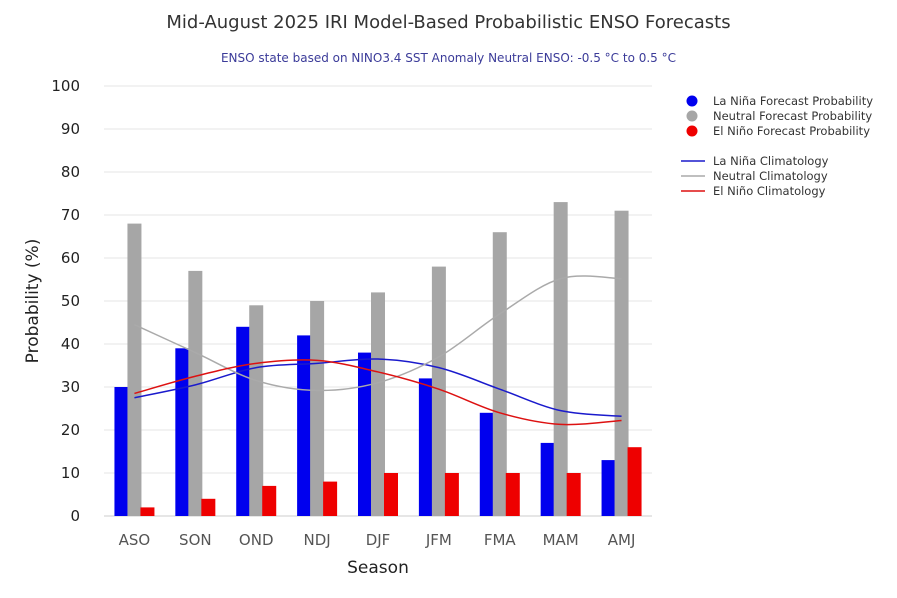 Image resolution: width=897 pixels, height=598 pixels. I want to click on y-tick-label: 0, so click(75, 516).